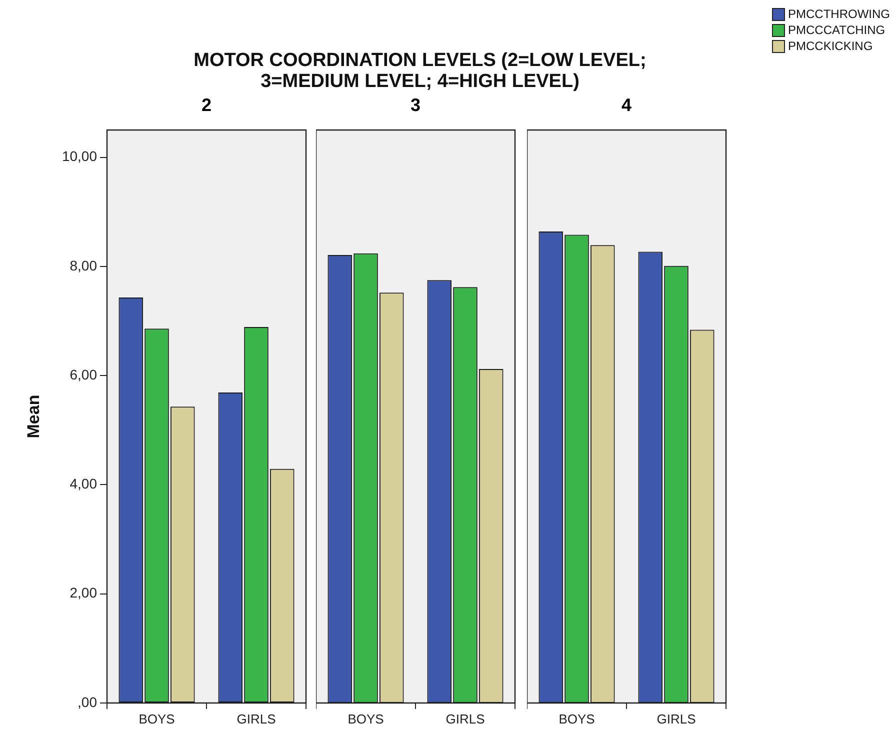  I want to click on legend-label: PMCCTHROWING, so click(839, 14).